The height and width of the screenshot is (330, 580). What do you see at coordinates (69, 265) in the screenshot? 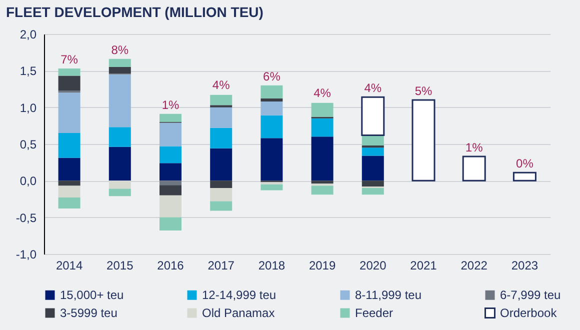
I see `x-tick-label: 2014` at bounding box center [69, 265].